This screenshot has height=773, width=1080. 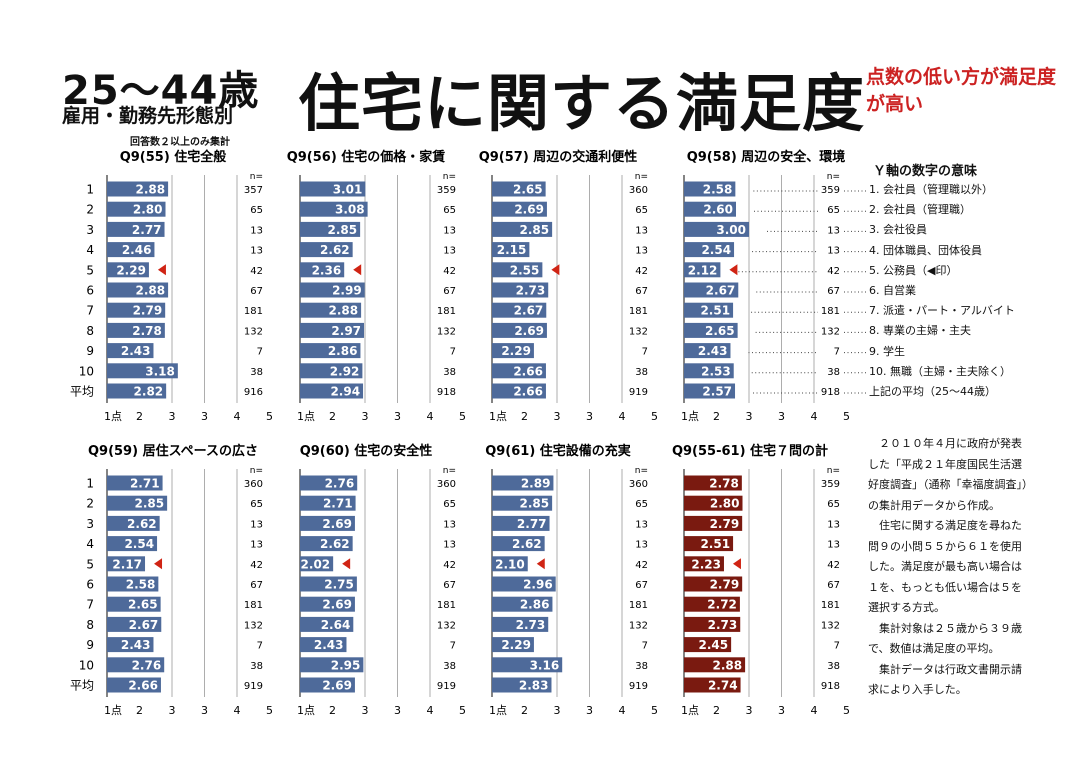 What do you see at coordinates (90, 311) in the screenshot?
I see `category-label: 7` at bounding box center [90, 311].